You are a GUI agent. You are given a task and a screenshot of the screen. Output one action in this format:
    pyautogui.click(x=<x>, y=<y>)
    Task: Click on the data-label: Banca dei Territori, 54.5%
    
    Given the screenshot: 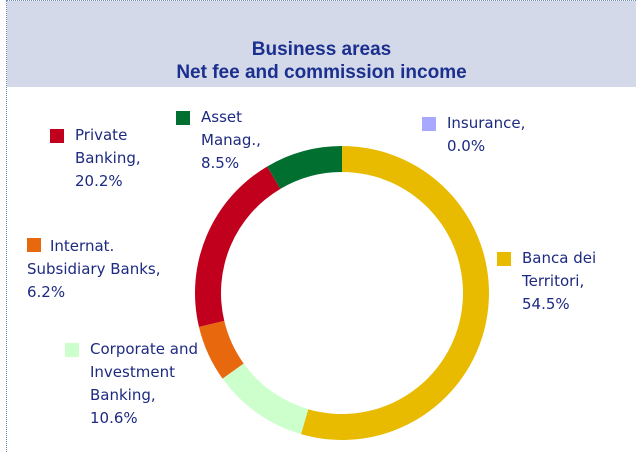 What is the action you would take?
    pyautogui.click(x=566, y=281)
    